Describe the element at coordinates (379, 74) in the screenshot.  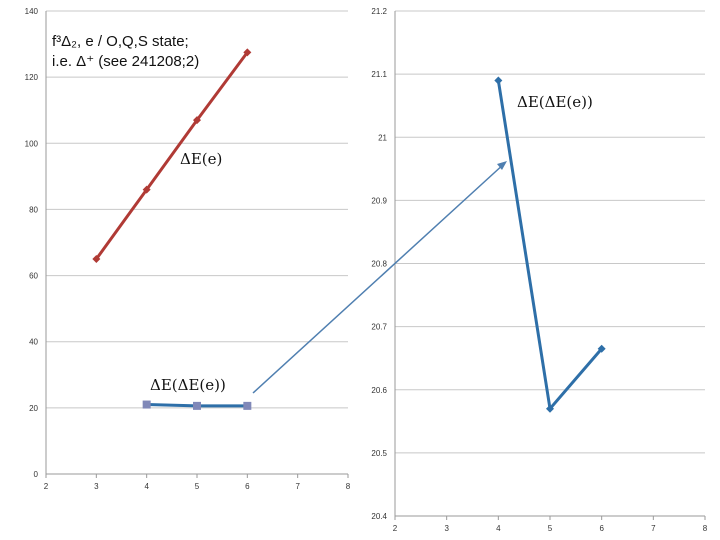
I see `right-y-tick-label: 21.1` at that location.